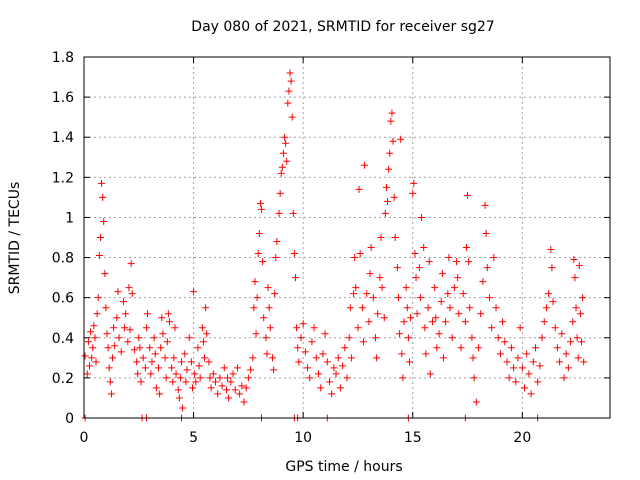 The image size is (640, 480). What do you see at coordinates (413, 438) in the screenshot?
I see `x-tick-label: 15` at bounding box center [413, 438].